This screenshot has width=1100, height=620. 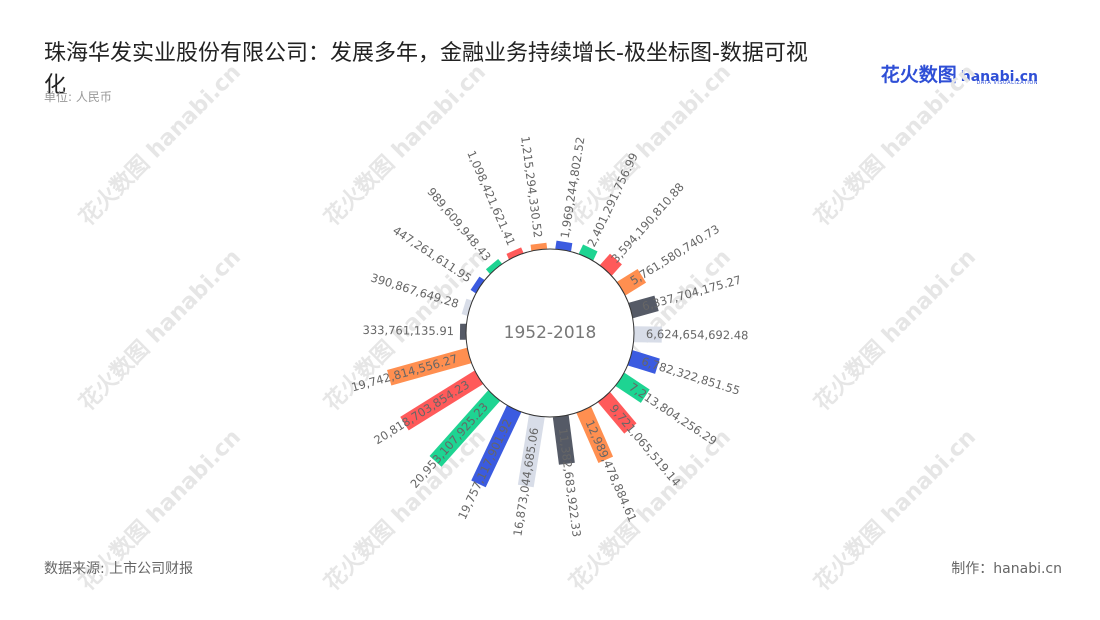 What do you see at coordinates (78, 97) in the screenshot?
I see `unit-label: 单位: 人民币` at bounding box center [78, 97].